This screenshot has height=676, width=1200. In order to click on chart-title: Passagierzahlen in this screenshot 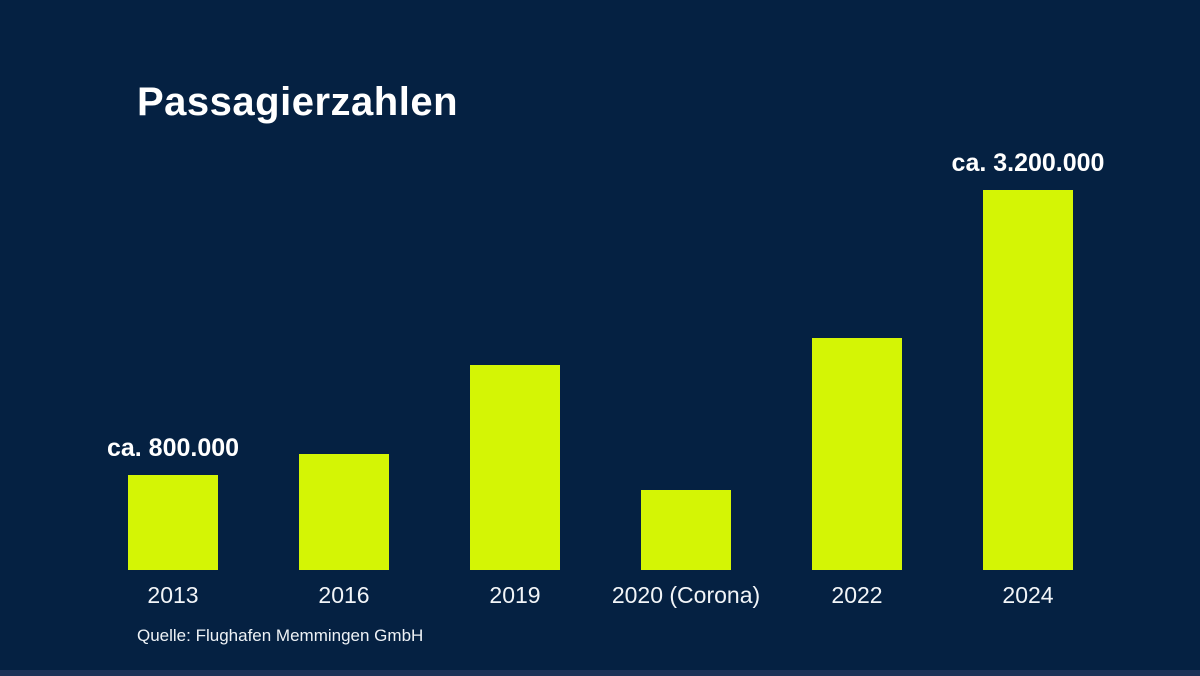, I will do `click(297, 102)`.